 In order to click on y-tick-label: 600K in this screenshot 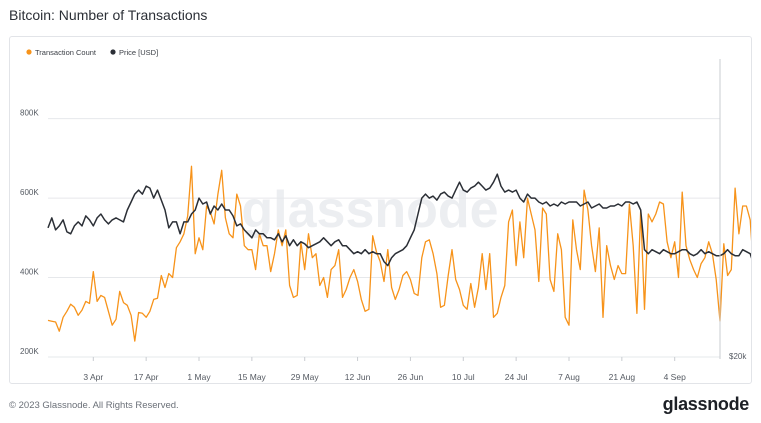, I will do `click(29, 192)`.